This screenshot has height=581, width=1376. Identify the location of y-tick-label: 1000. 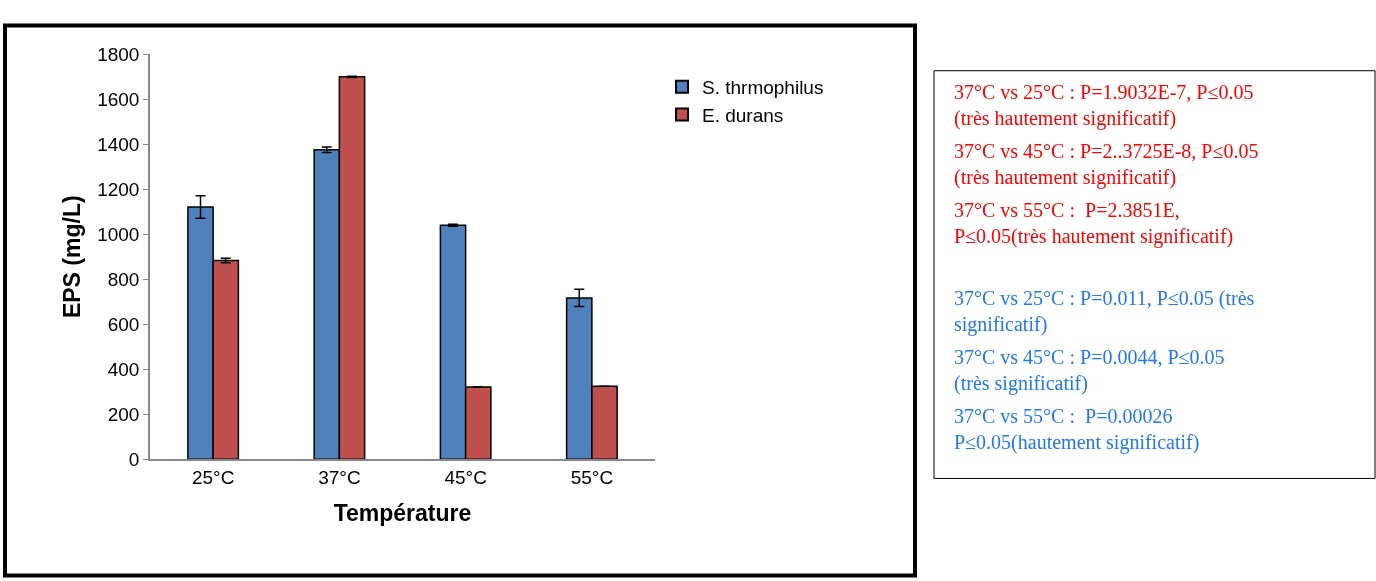
(118, 234).